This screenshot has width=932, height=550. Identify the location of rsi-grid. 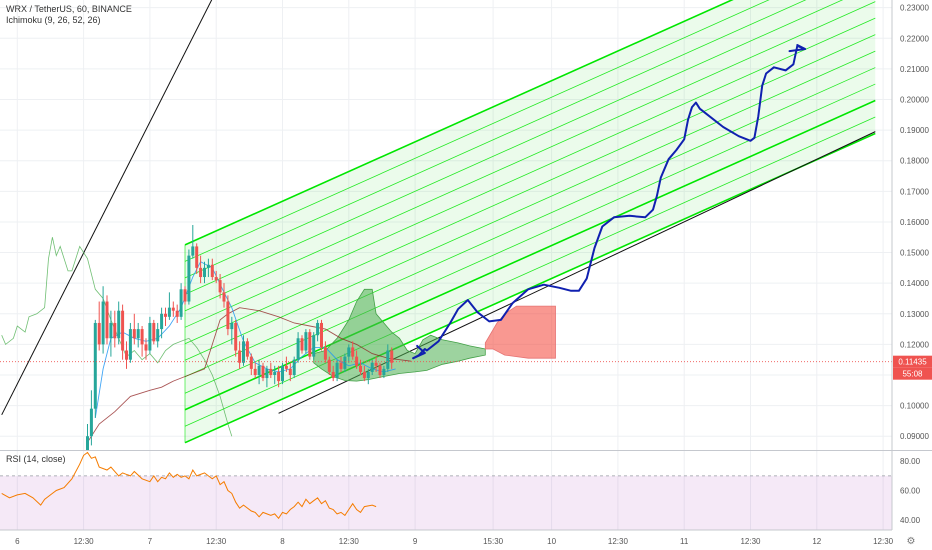
(450, 490).